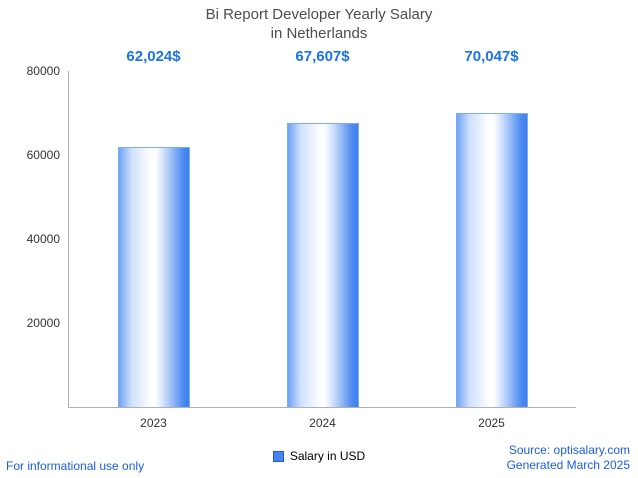  I want to click on y-axis-tick-label: 60000, so click(43, 155).